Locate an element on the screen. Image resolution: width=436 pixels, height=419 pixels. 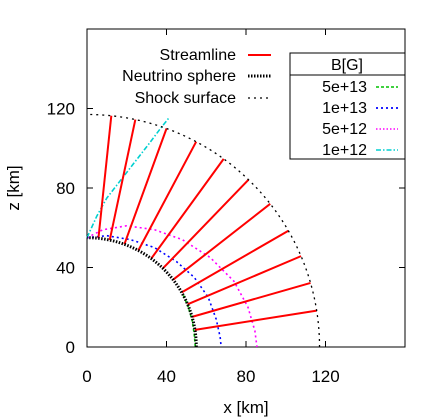
legend-streamline-label: Streamline is located at coordinates (198, 55).